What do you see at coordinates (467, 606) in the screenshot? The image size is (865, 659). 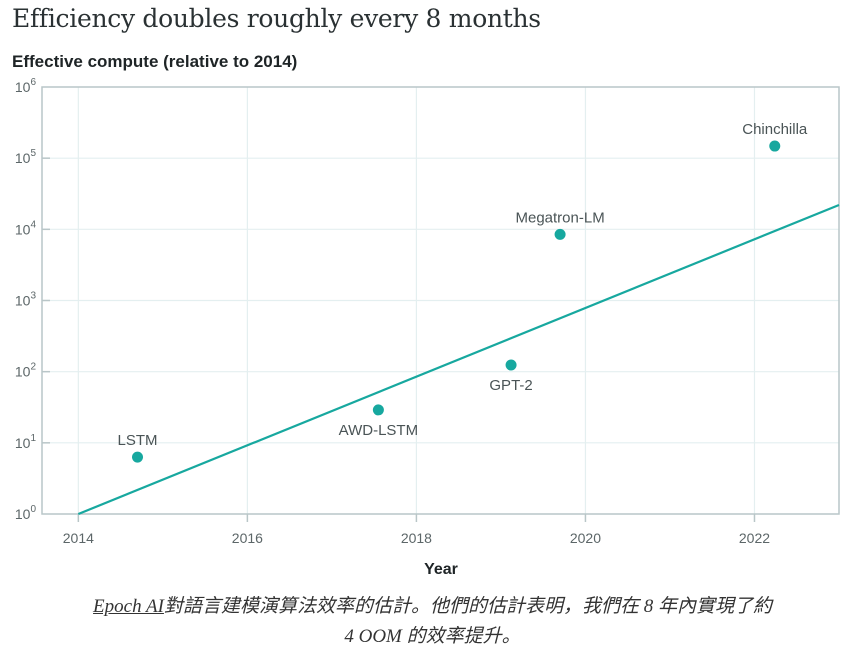 I see `caption-line1: 對語言建模演算法效率的估計。他們的估計表明，我們在 8 年內實現了約` at bounding box center [467, 606].